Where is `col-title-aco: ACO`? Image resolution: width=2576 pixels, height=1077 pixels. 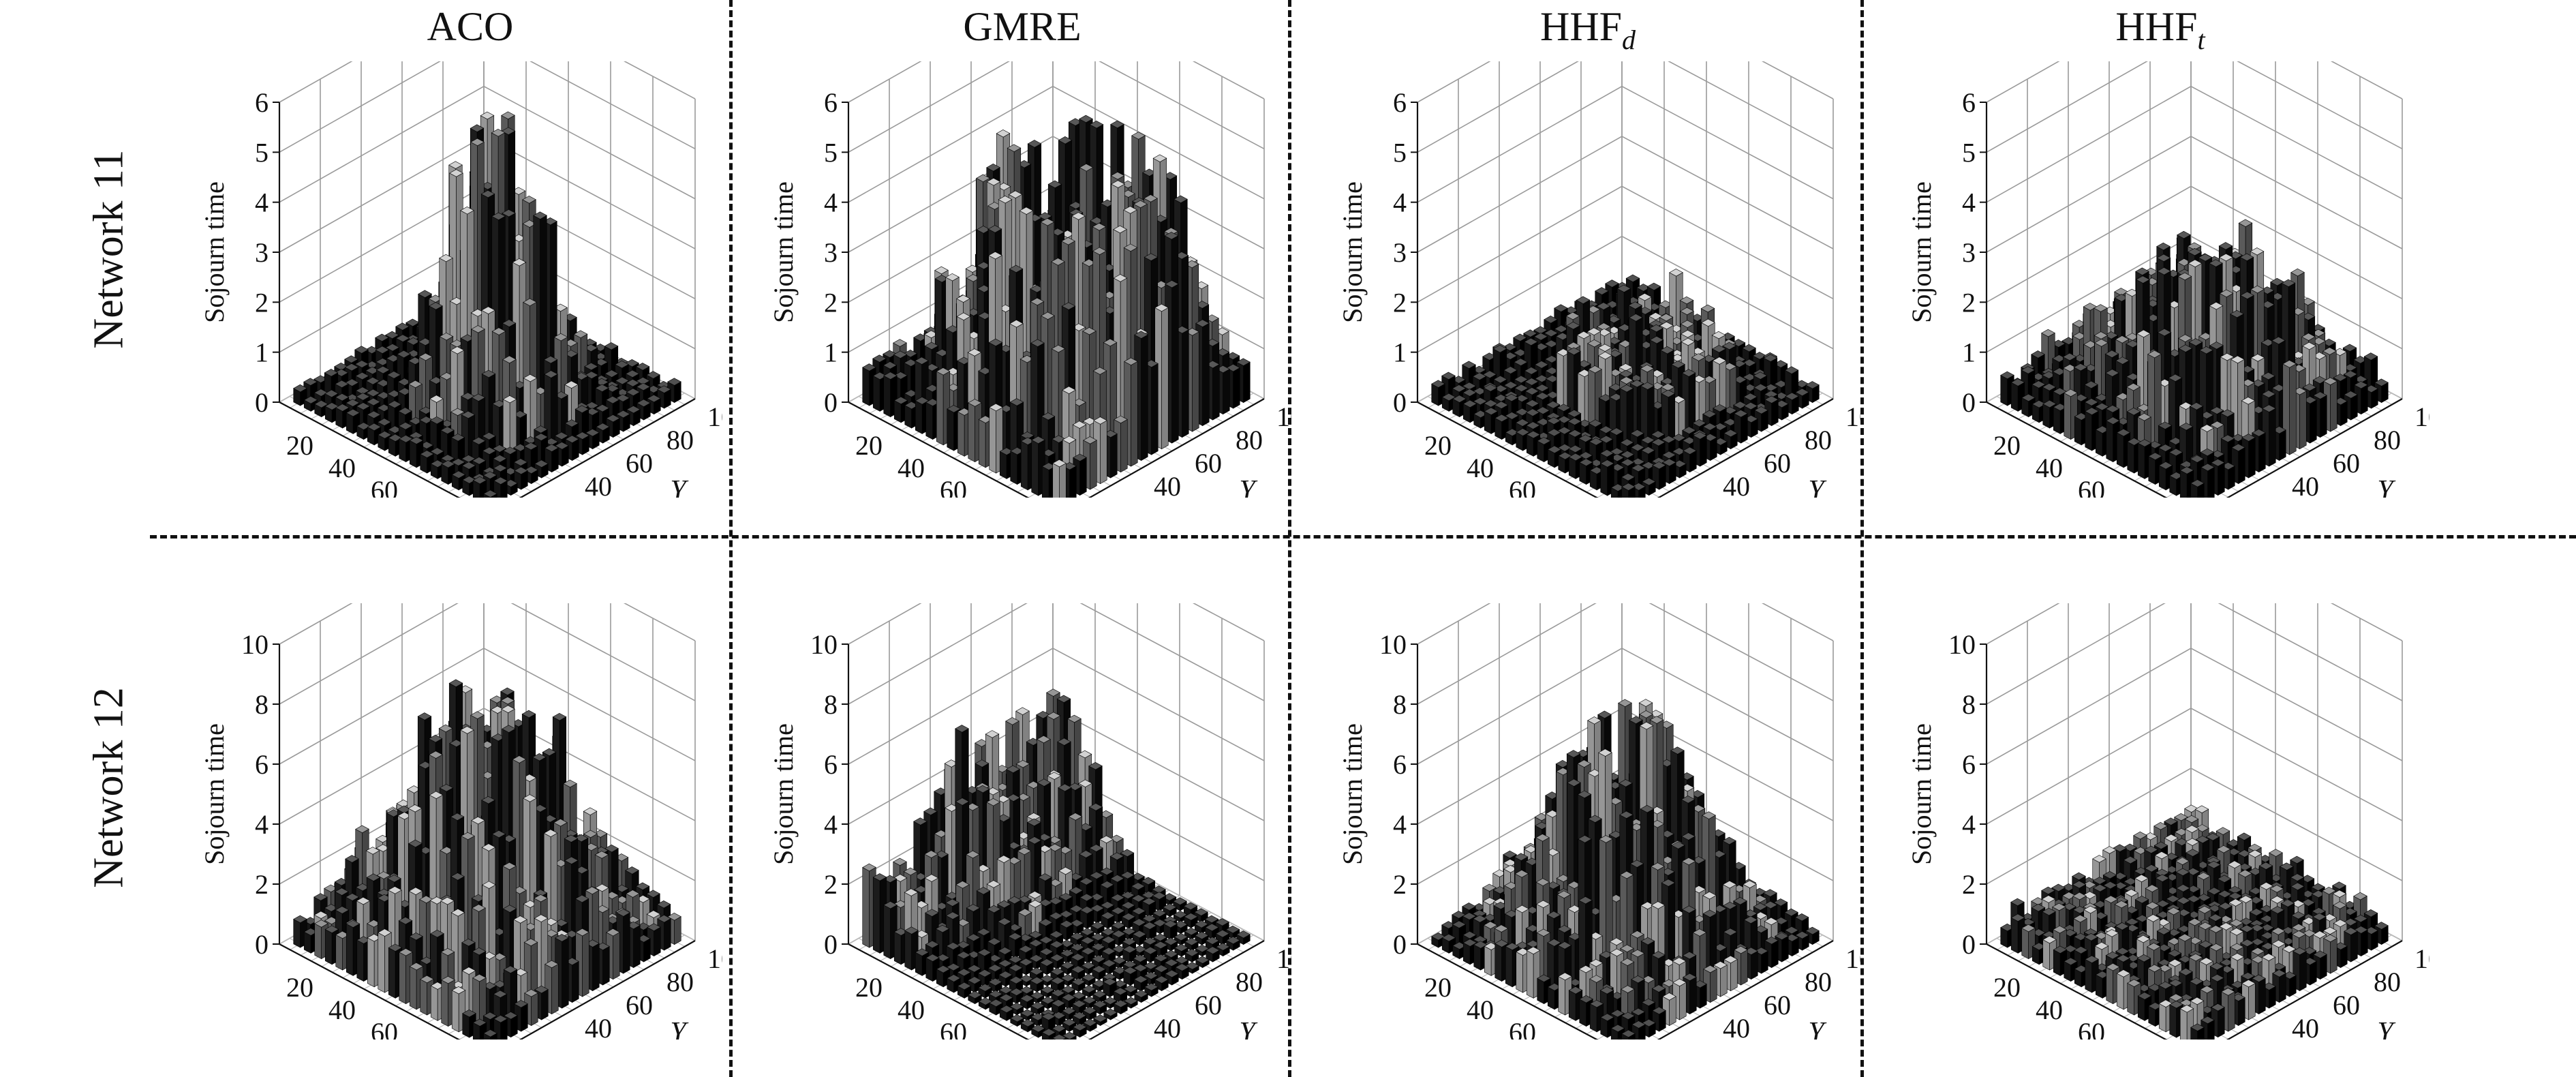 col-title-aco: ACO is located at coordinates (471, 26).